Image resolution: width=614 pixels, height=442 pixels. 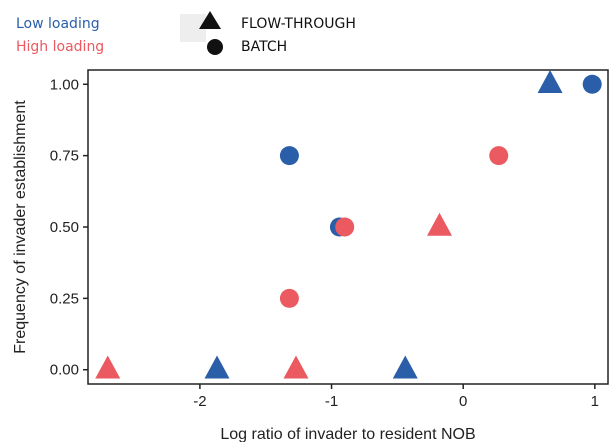 I want to click on legend-shape-flowthrough-label: FLOW-THROUGH, so click(x=298, y=24).